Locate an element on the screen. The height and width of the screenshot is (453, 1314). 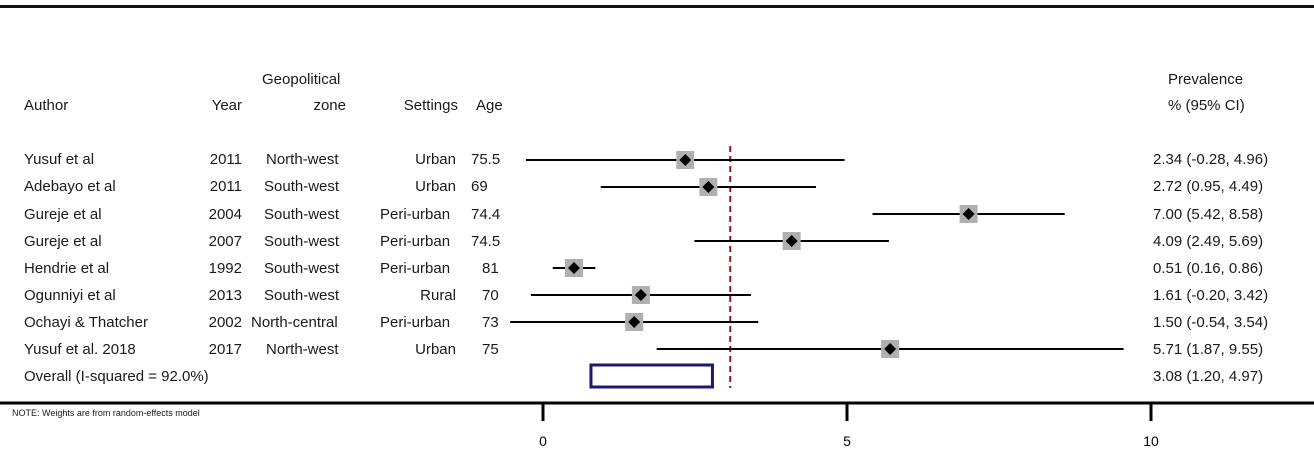
row-ci-text: 4.09 (2.49, 5.69) is located at coordinates (1208, 241).